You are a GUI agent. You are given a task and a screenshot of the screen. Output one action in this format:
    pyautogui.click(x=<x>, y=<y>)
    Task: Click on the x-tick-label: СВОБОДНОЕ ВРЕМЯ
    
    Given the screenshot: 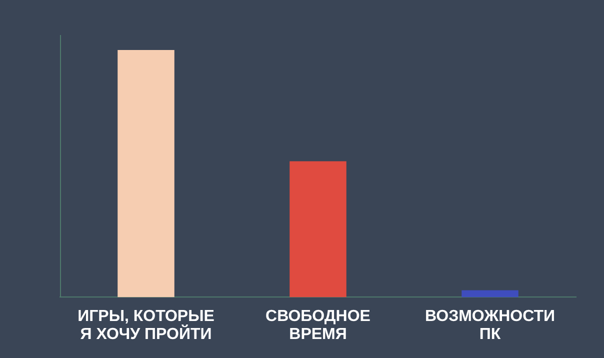 What is the action you would take?
    pyautogui.click(x=318, y=326)
    